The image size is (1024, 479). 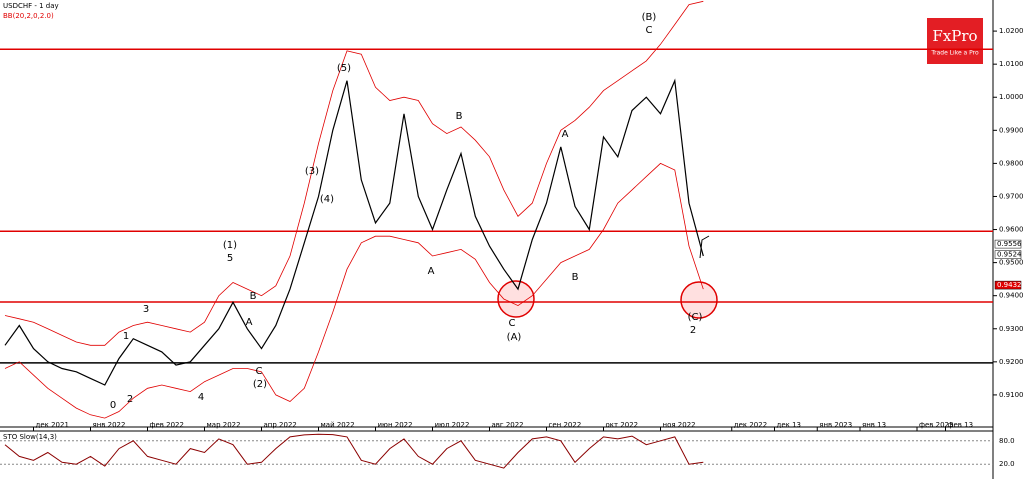 I want to click on x-tick-label: окт 2022, so click(x=622, y=425).